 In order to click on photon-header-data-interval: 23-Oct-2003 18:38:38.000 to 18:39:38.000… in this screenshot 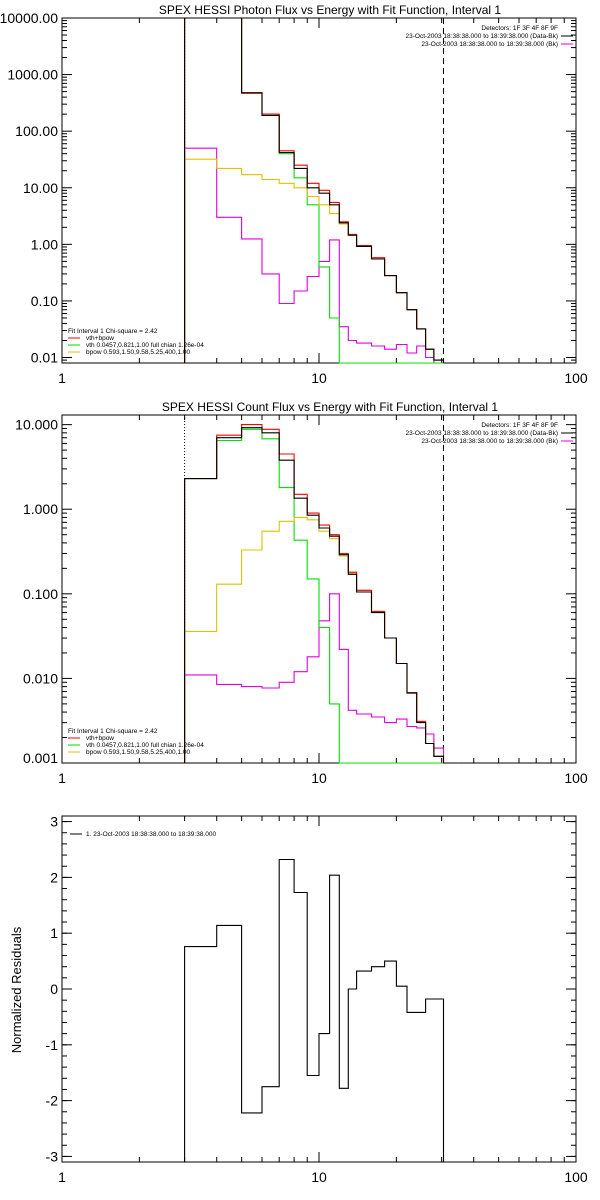, I will do `click(482, 36)`.